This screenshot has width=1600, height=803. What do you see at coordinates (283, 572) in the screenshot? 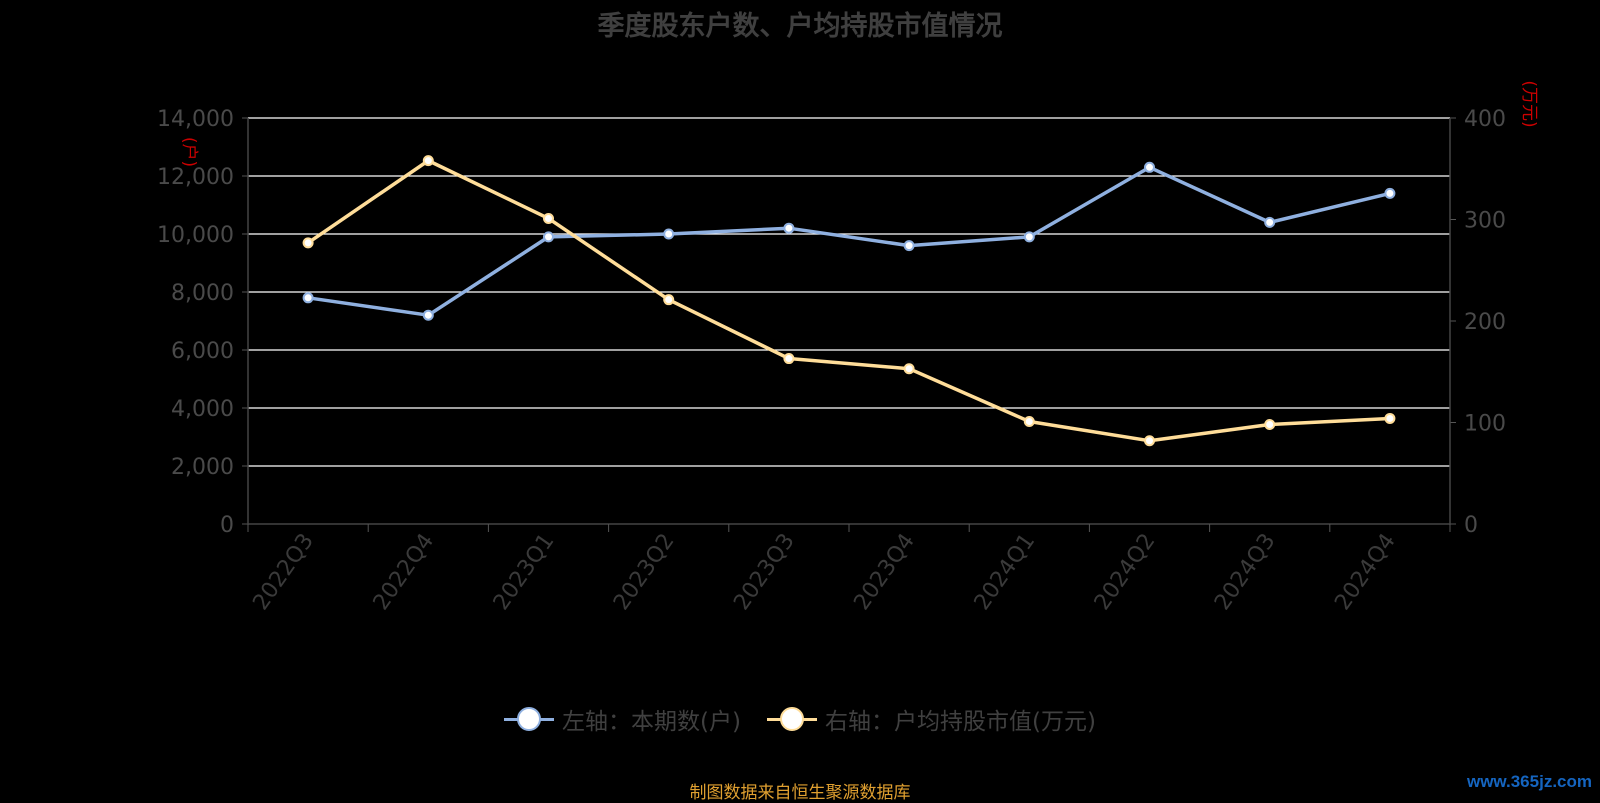
I see `x-tick-label: 2022Q3` at bounding box center [283, 572].